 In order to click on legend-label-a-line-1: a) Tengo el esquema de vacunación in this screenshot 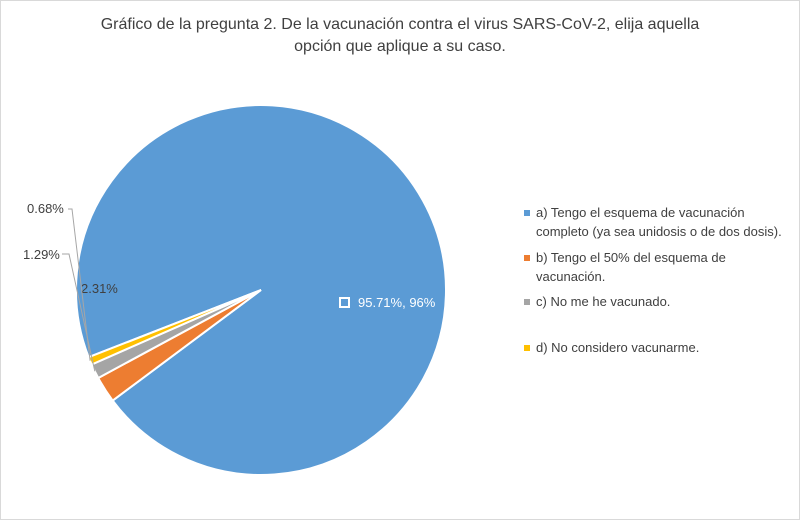, I will do `click(640, 212)`.